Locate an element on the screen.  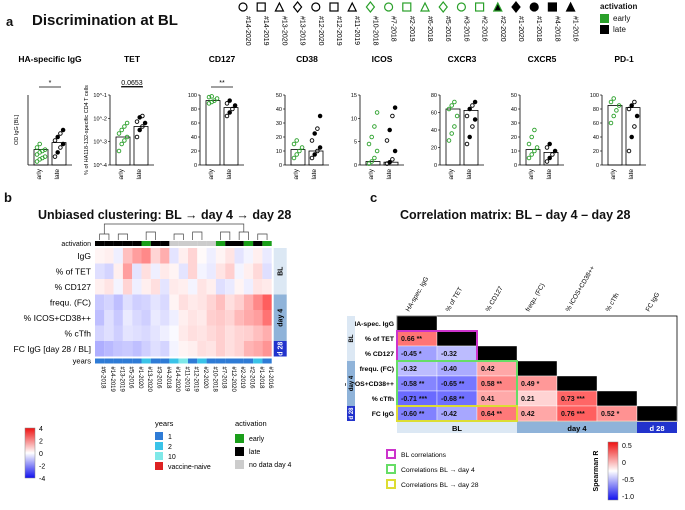
donor-label: #7-2018 is located at coordinates (393, 29).